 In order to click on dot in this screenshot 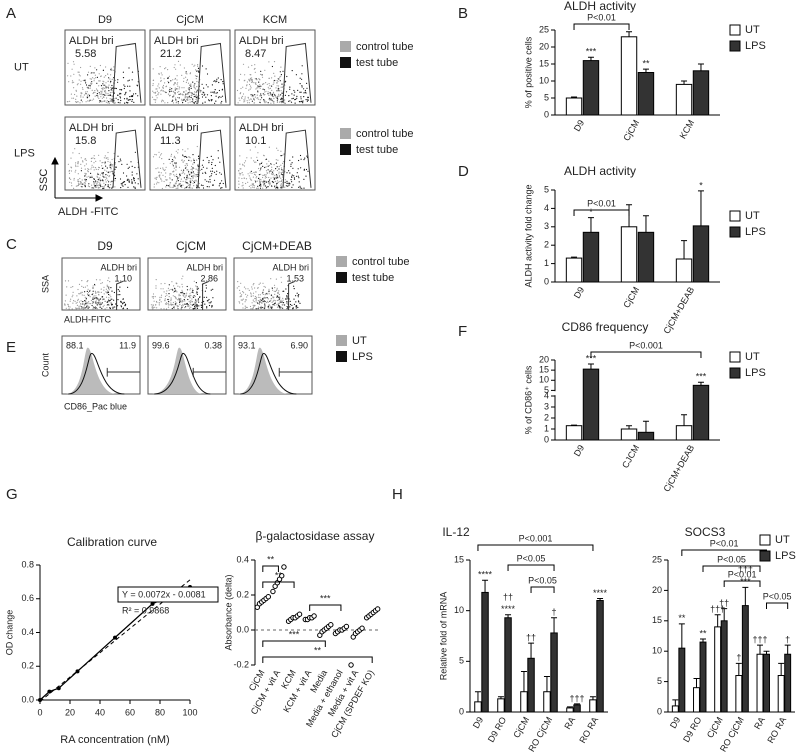, I will do `click(268, 597)`.